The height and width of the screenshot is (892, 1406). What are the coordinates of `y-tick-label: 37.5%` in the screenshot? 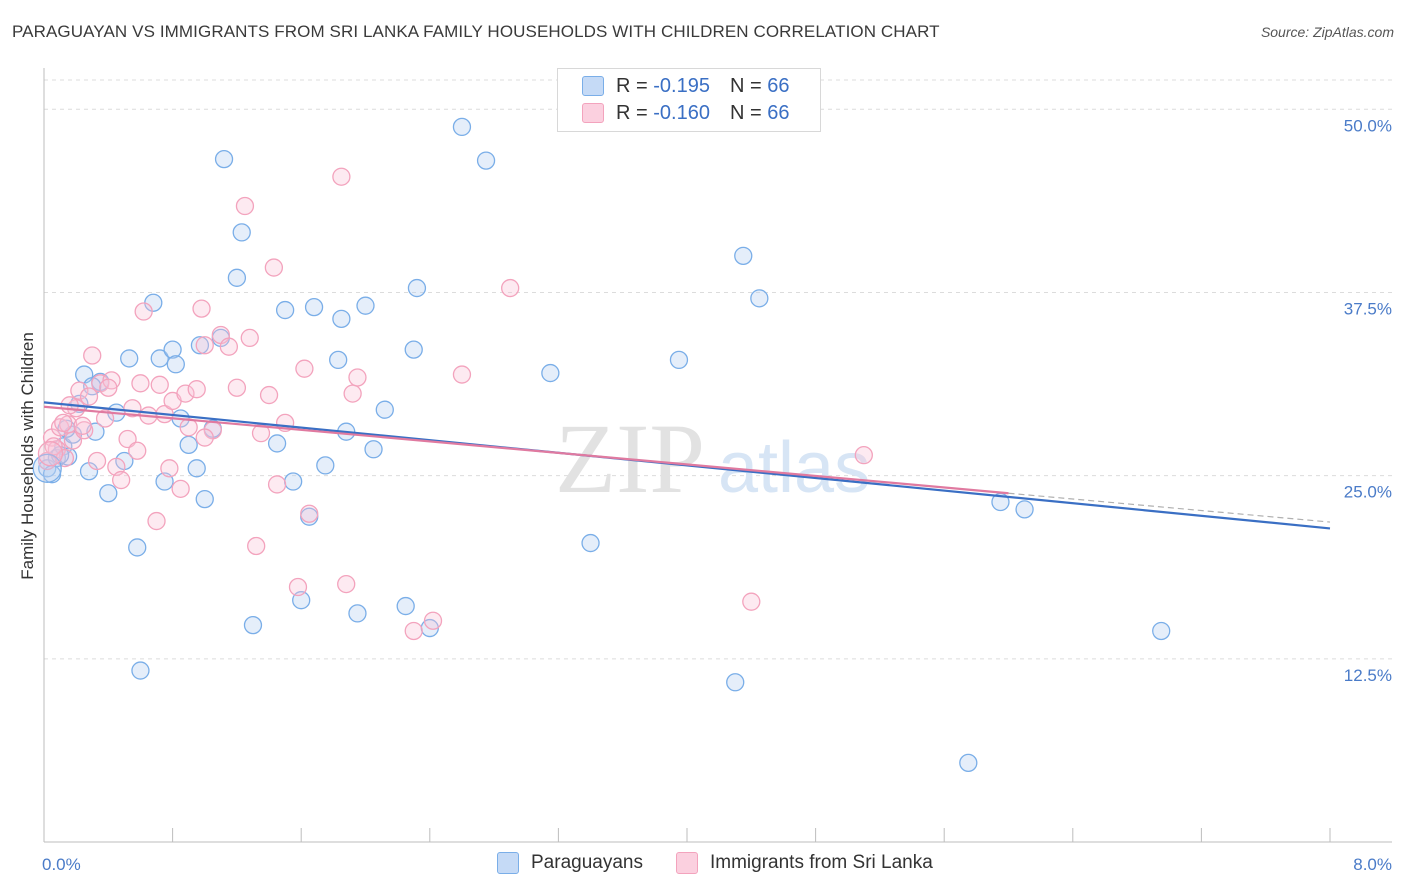 It's located at (1368, 308).